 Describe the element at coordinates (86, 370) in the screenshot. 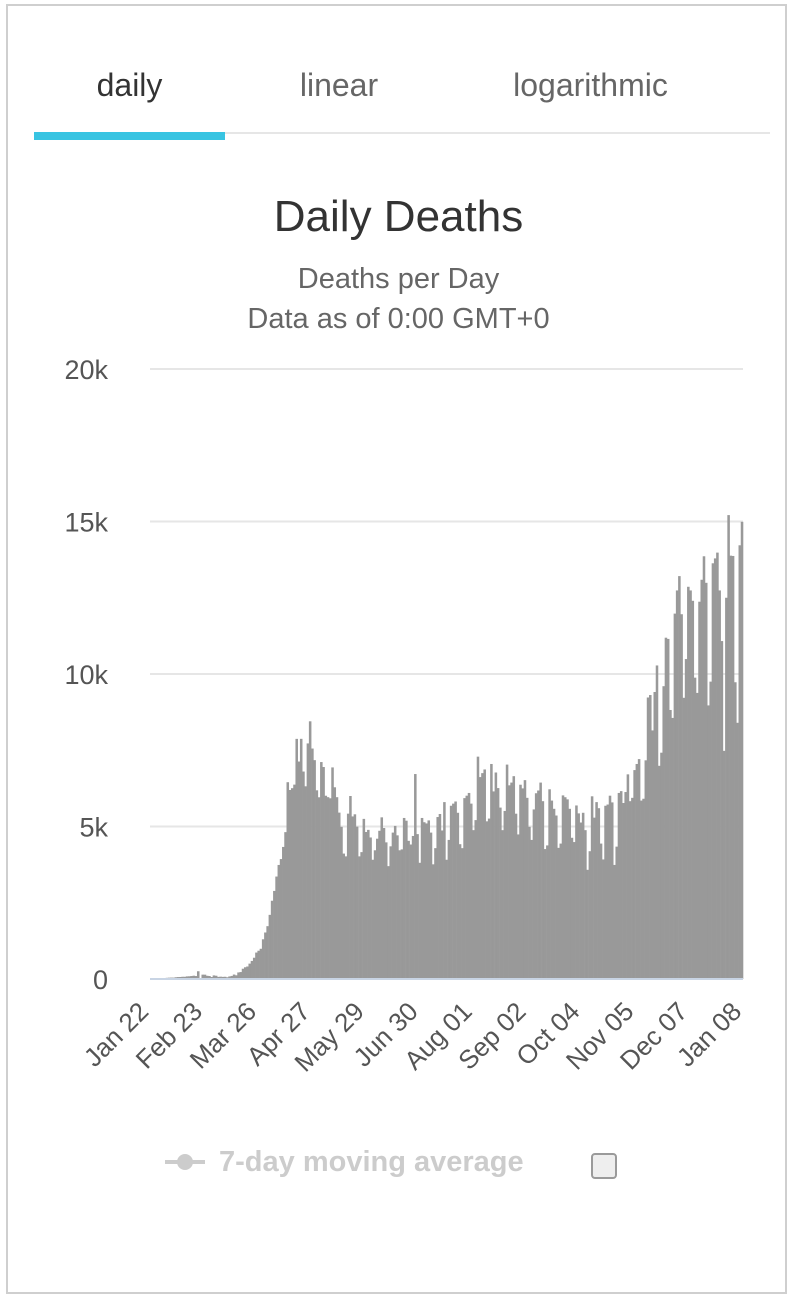

I see `y-tick-label: 20k` at that location.